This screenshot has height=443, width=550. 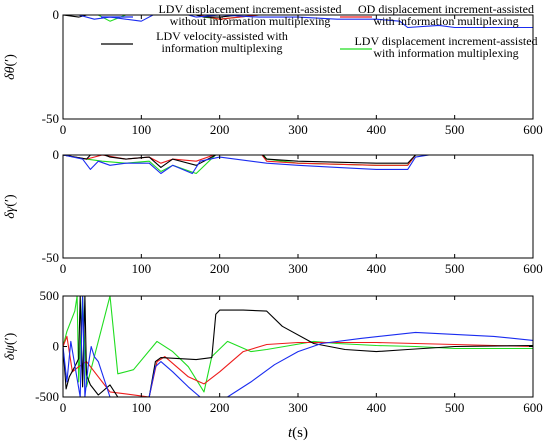 What do you see at coordinates (445, 21) in the screenshot?
I see `legend-entry-2-text-2: with information multiplexing` at bounding box center [445, 21].